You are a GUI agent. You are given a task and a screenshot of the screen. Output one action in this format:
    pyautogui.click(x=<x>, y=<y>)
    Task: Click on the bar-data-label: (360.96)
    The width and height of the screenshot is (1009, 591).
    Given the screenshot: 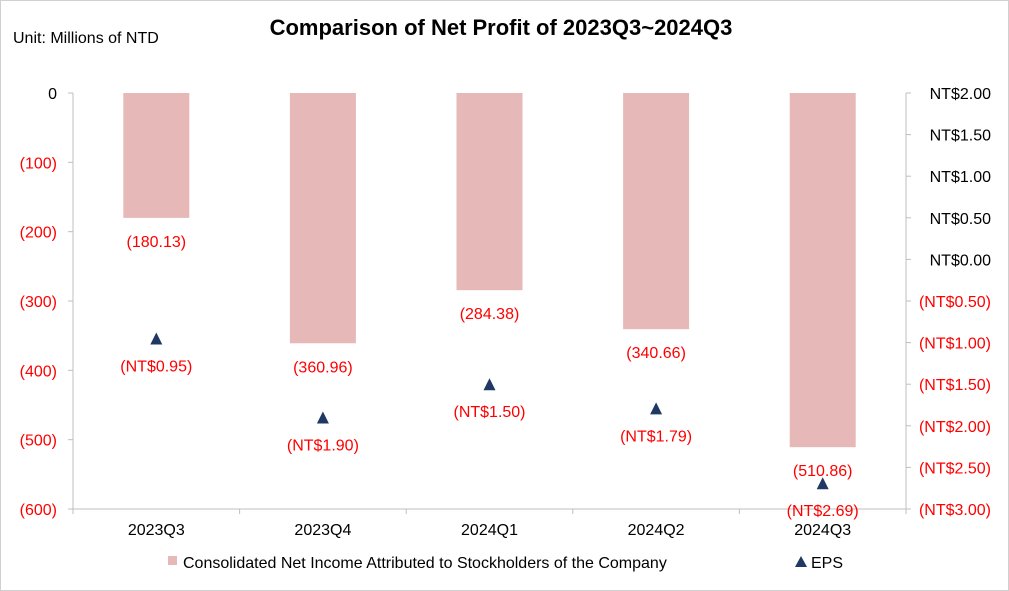 What is the action you would take?
    pyautogui.click(x=323, y=367)
    